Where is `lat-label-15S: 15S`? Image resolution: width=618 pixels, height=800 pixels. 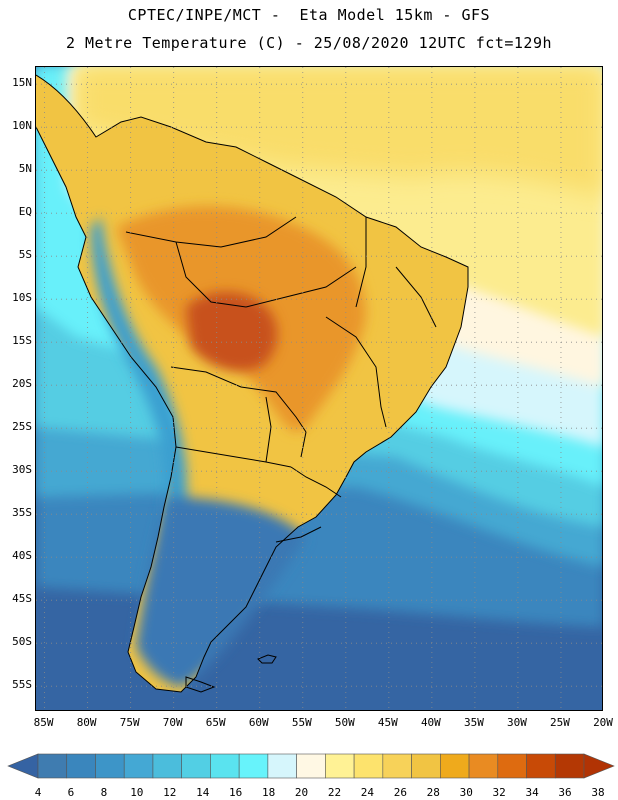 lat-label-15S: 15S is located at coordinates (22, 341).